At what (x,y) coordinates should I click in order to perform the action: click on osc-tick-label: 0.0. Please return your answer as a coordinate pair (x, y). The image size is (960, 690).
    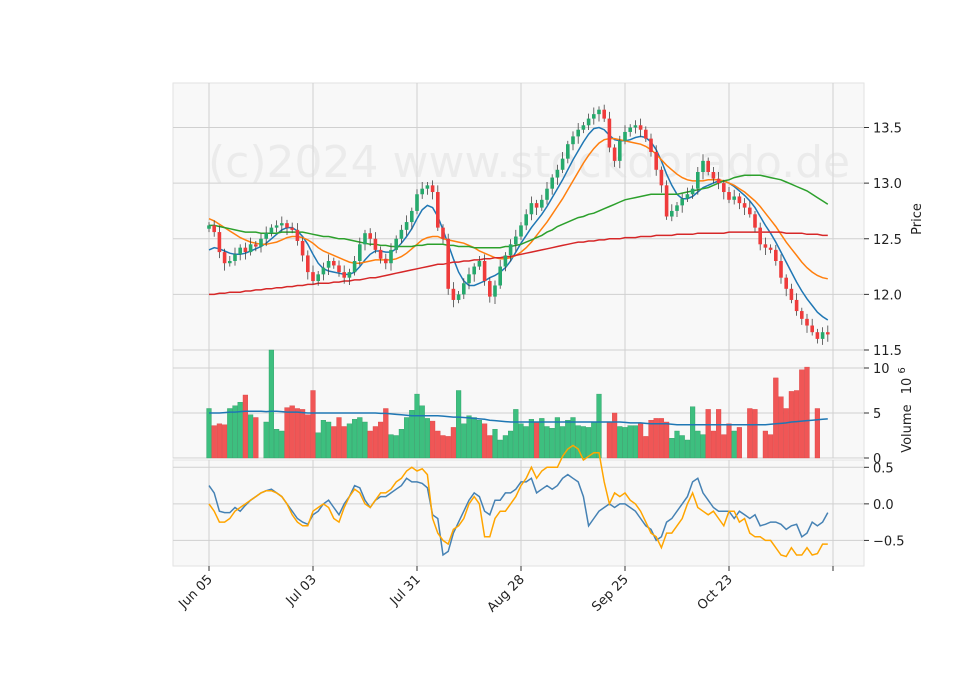
    Looking at the image, I should click on (883, 505).